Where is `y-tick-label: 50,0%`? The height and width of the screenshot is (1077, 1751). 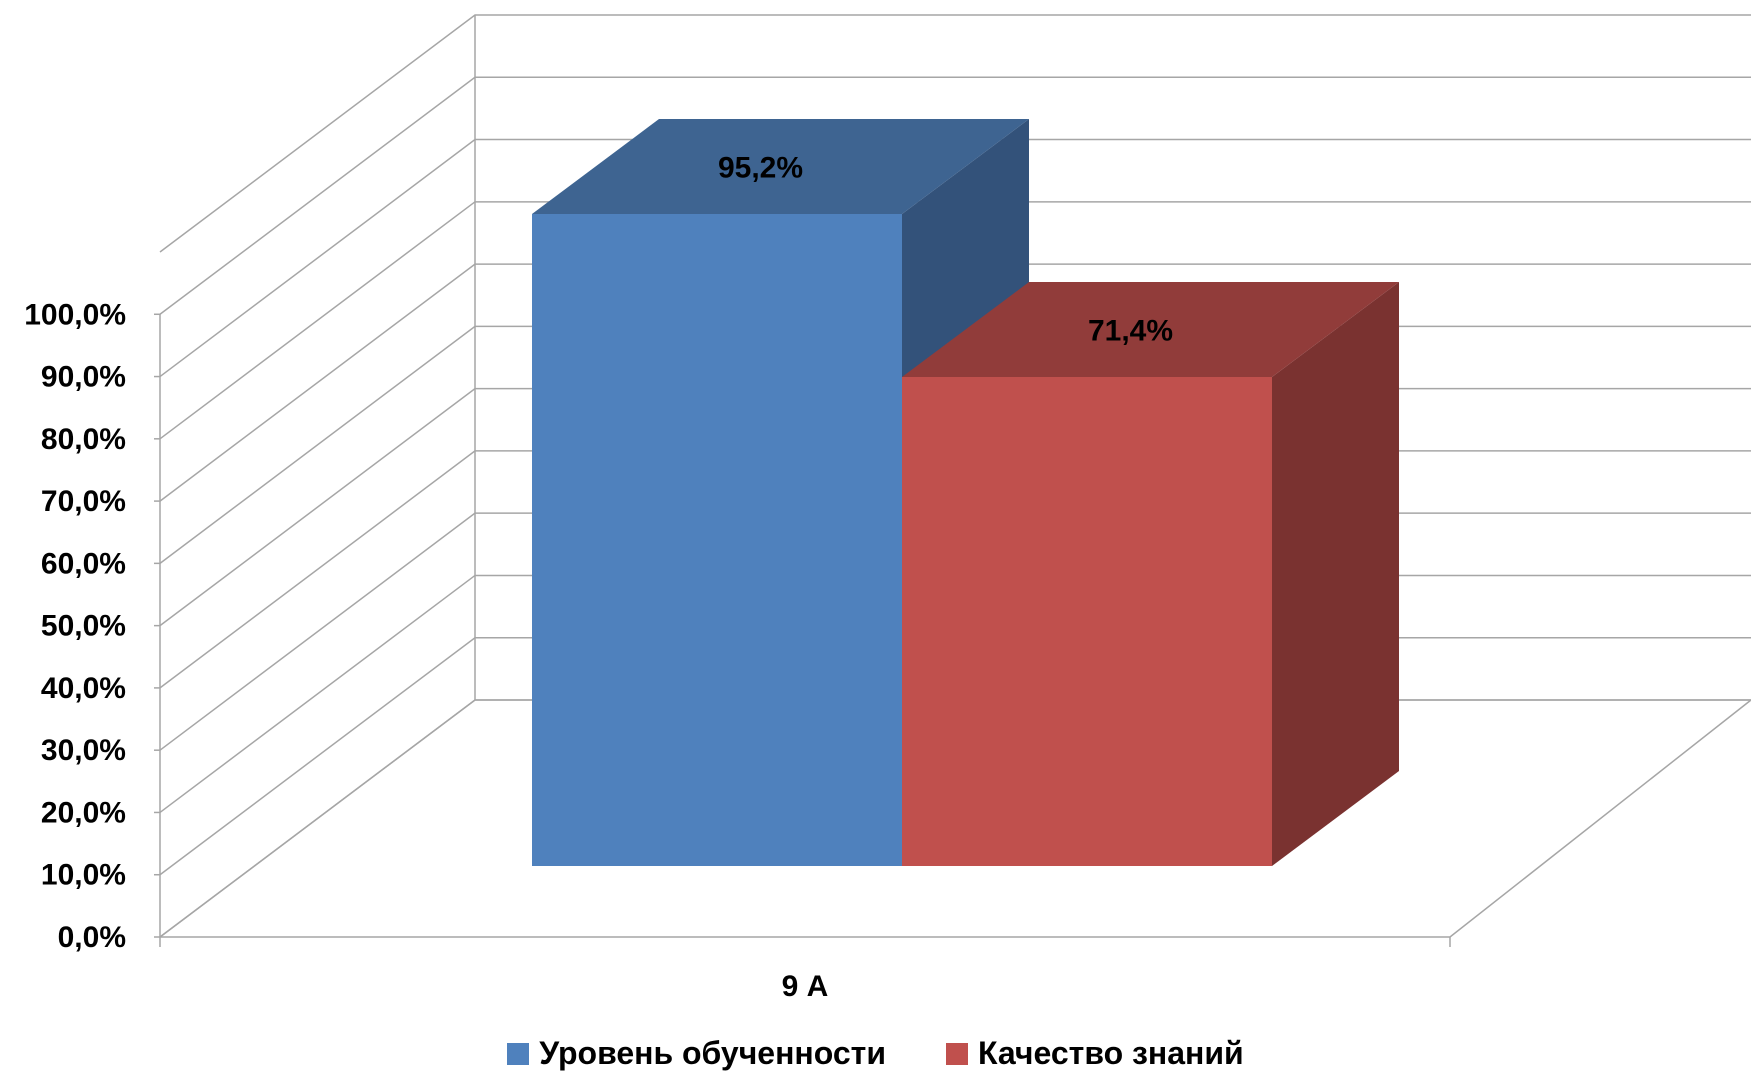 y-tick-label: 50,0% is located at coordinates (83, 626).